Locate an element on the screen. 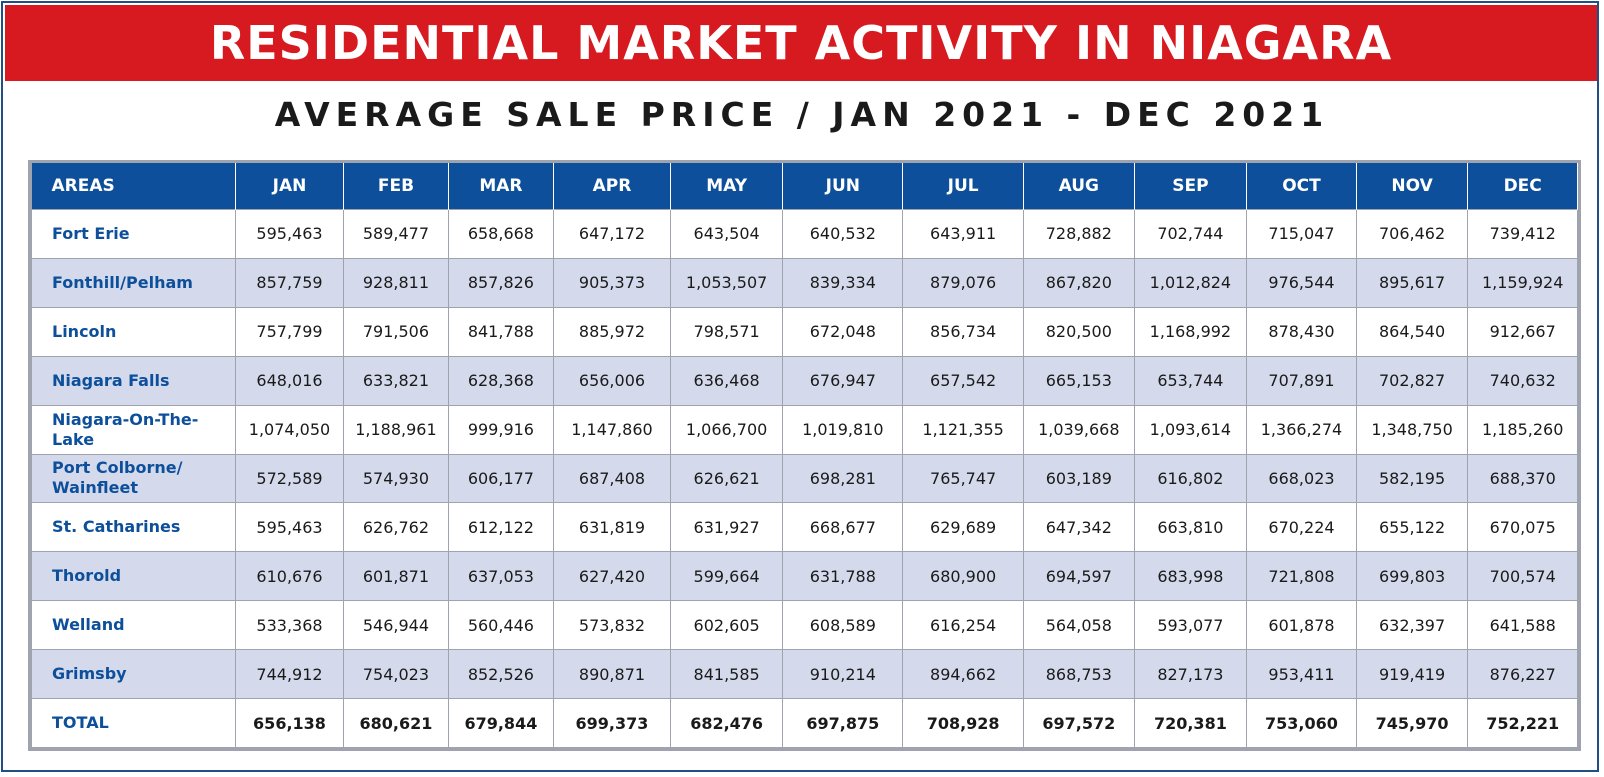  price-cell-feb: 754,023 is located at coordinates (396, 674).